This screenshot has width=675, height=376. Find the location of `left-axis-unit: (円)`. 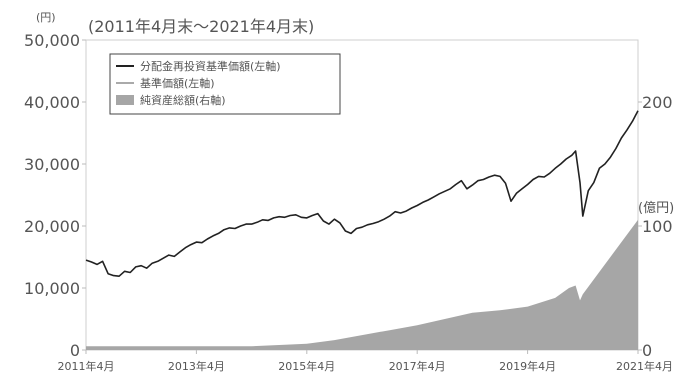

left-axis-unit: (円) is located at coordinates (46, 17).